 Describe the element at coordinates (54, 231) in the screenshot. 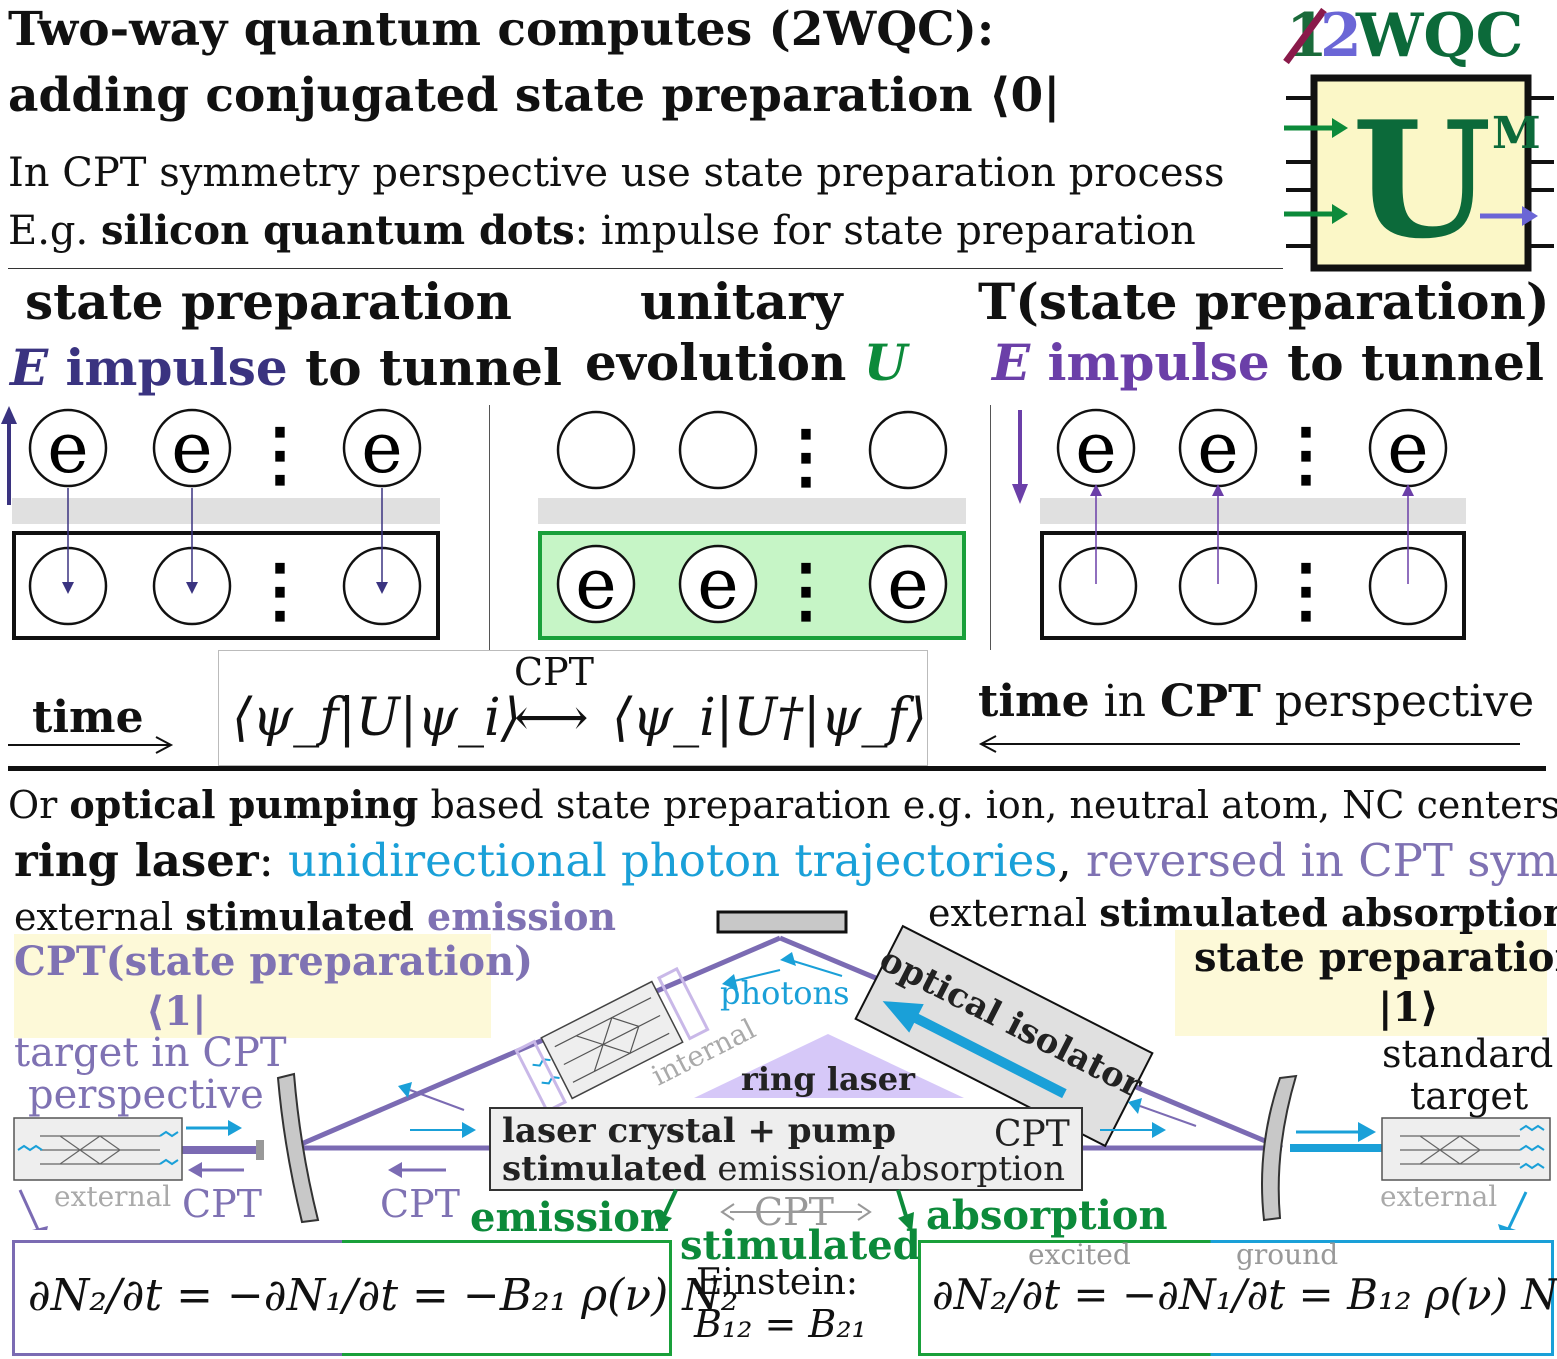

I see `line4-prefix: E.g.` at that location.